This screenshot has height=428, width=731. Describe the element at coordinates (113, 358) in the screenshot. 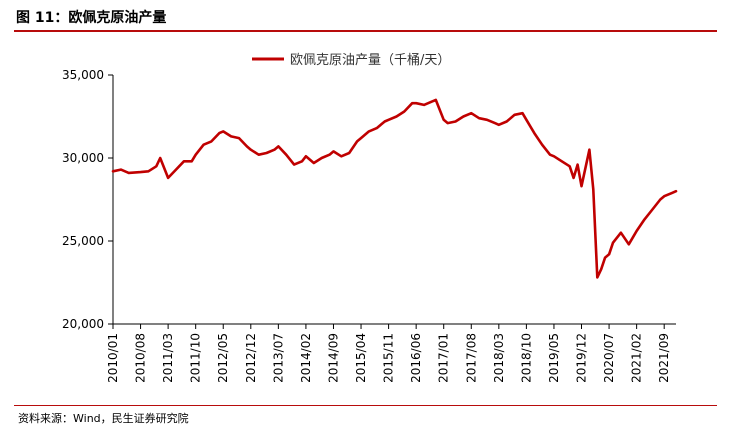

I see `x-tick-label: 2010/01` at that location.